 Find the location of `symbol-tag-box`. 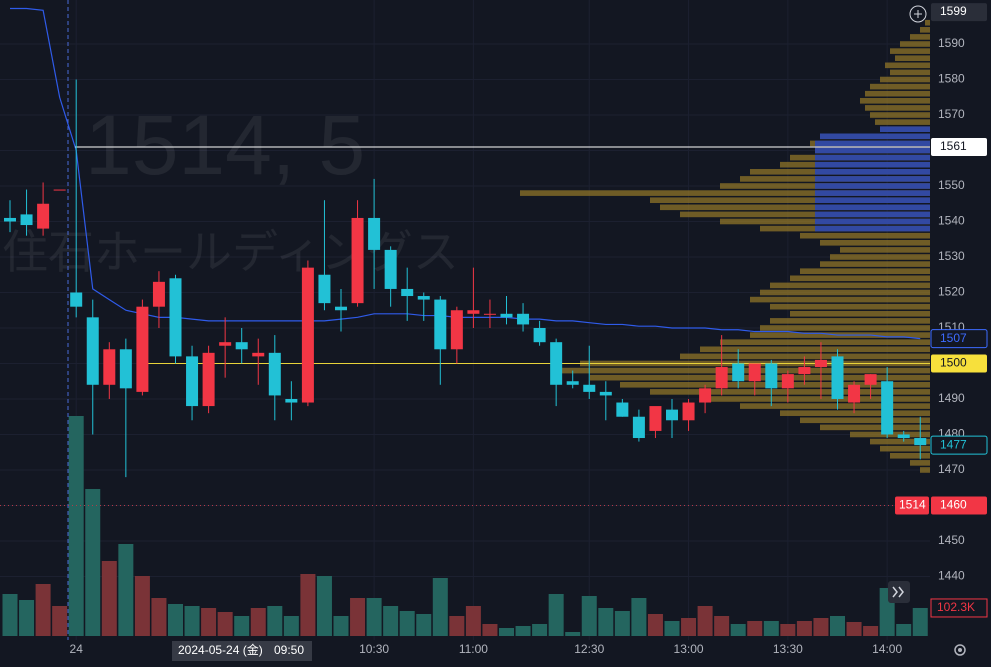

symbol-tag-box is located at coordinates (912, 505).